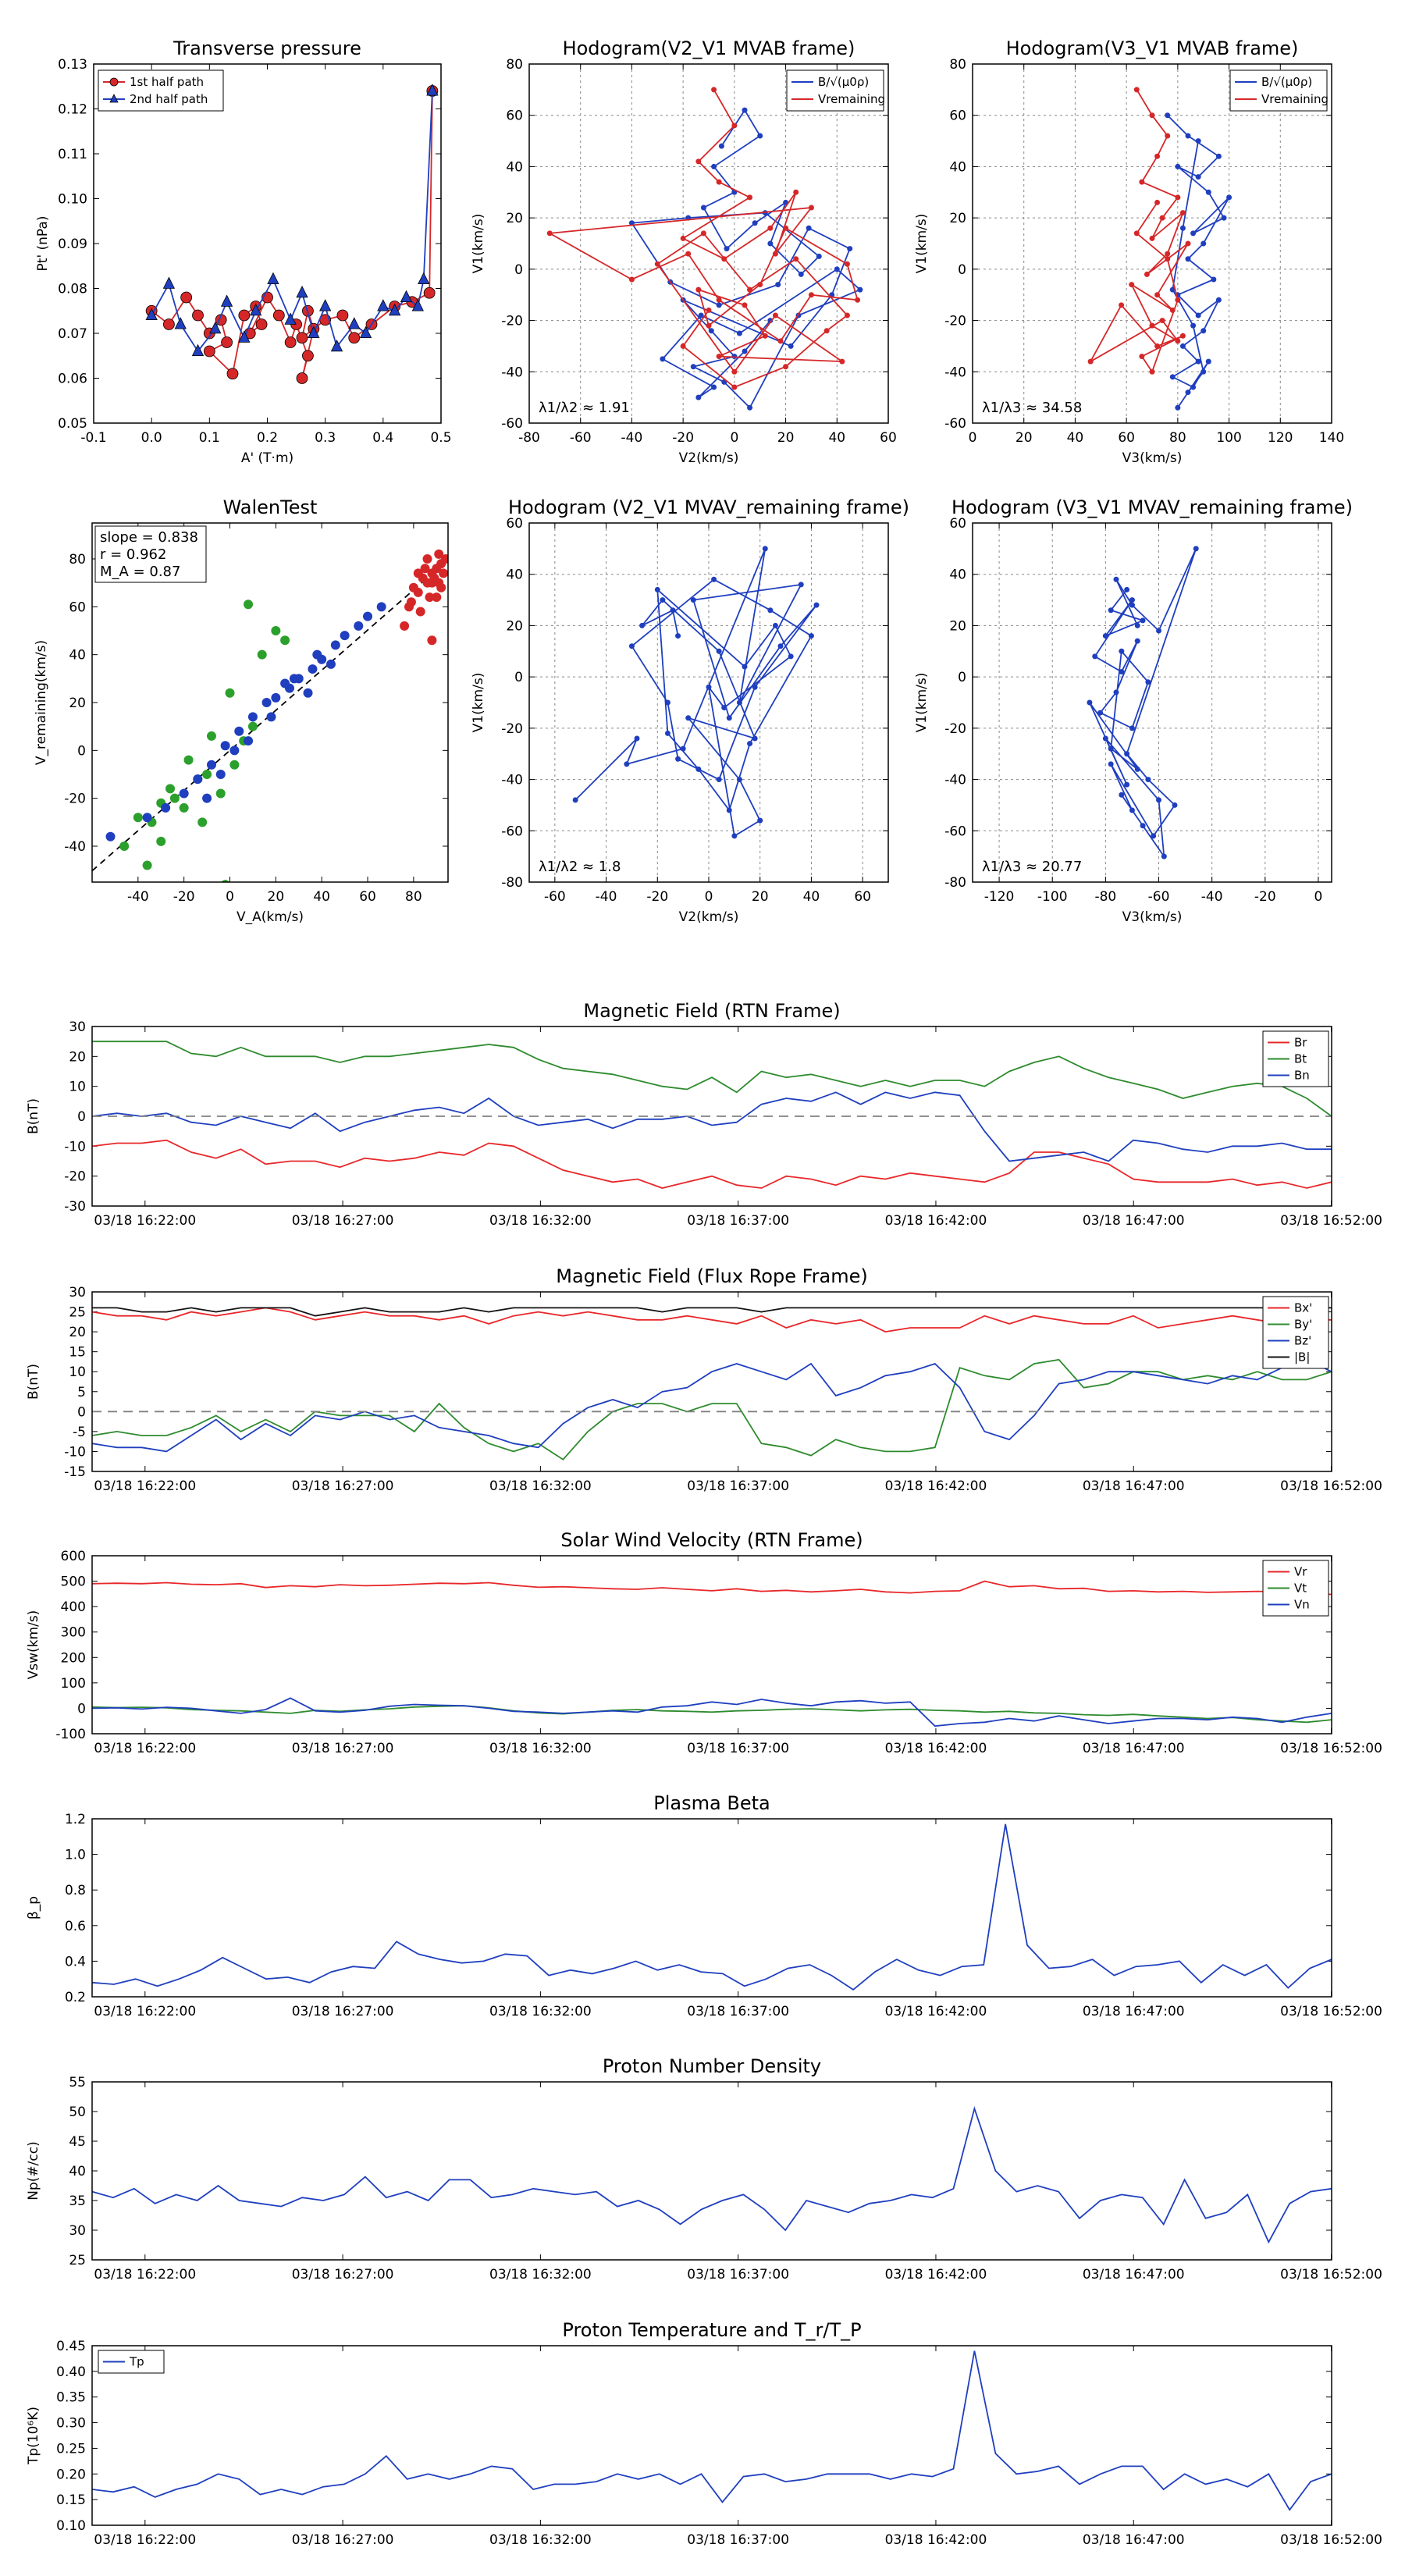 This screenshot has height=2576, width=1405. I want to click on legend-label: |B|, so click(1302, 1357).